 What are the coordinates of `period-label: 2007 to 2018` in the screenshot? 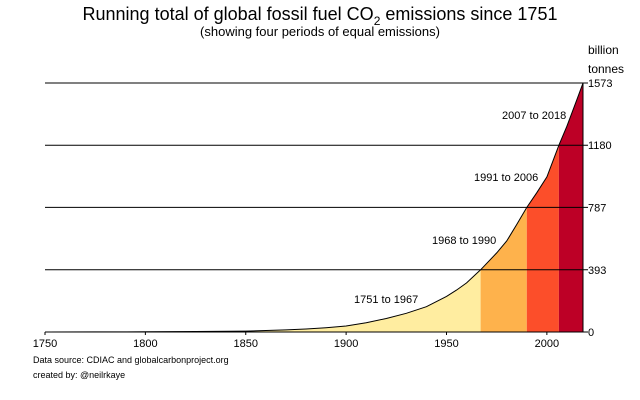 It's located at (534, 116).